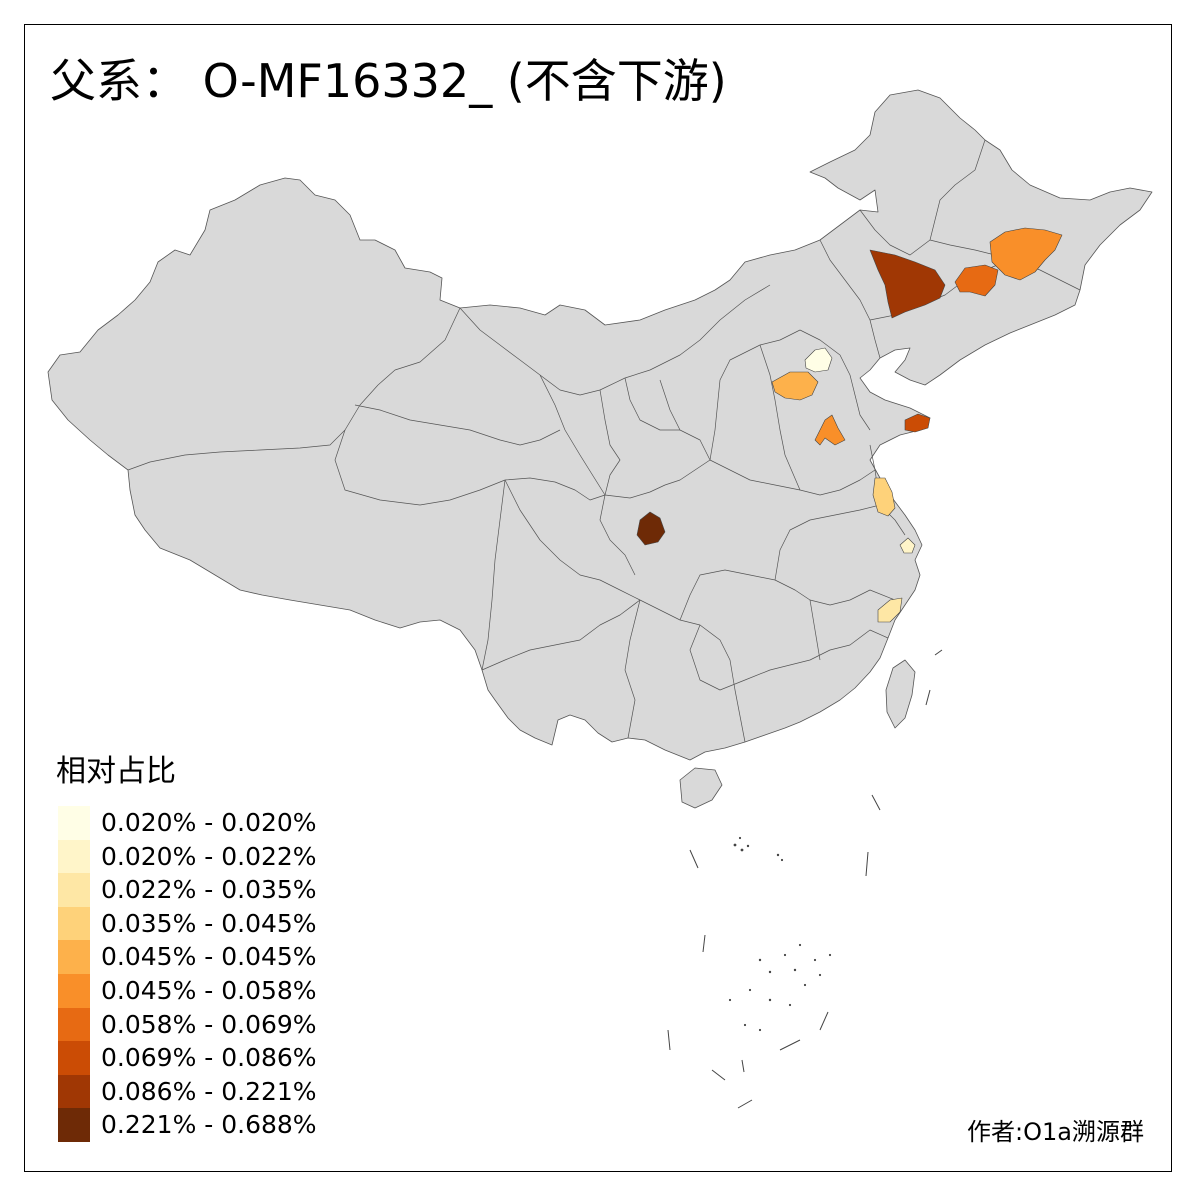  What do you see at coordinates (388, 81) in the screenshot?
I see `map-title: 父系： O-MF16332_ (不含下游)` at bounding box center [388, 81].